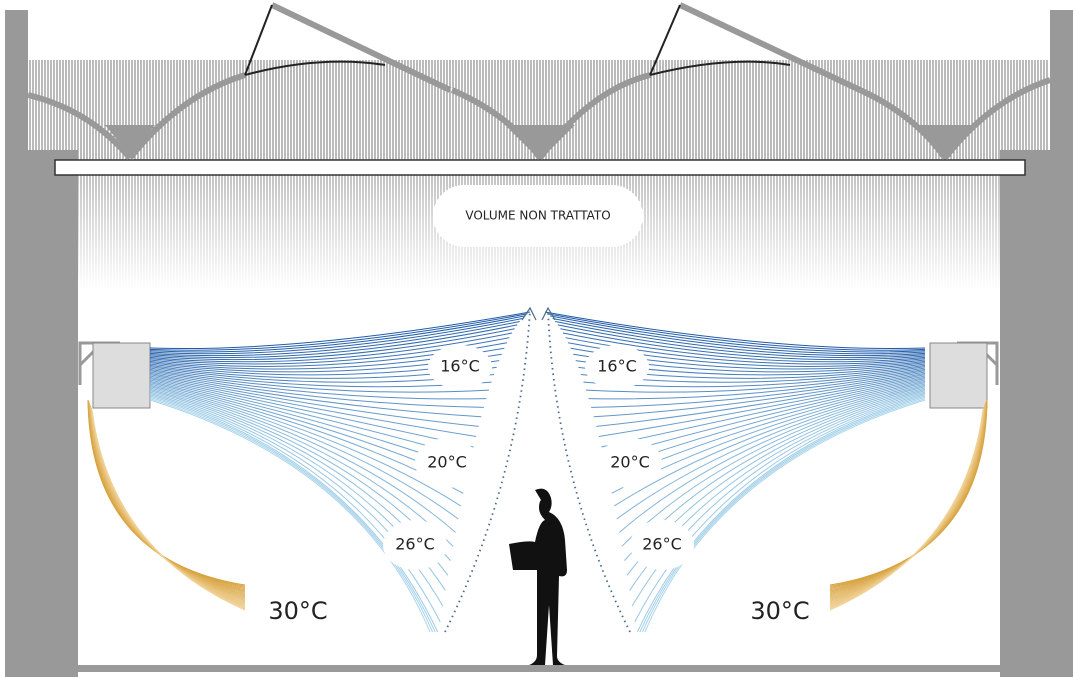 The height and width of the screenshot is (677, 1075). I want to click on rising-air, so click(537, 469).